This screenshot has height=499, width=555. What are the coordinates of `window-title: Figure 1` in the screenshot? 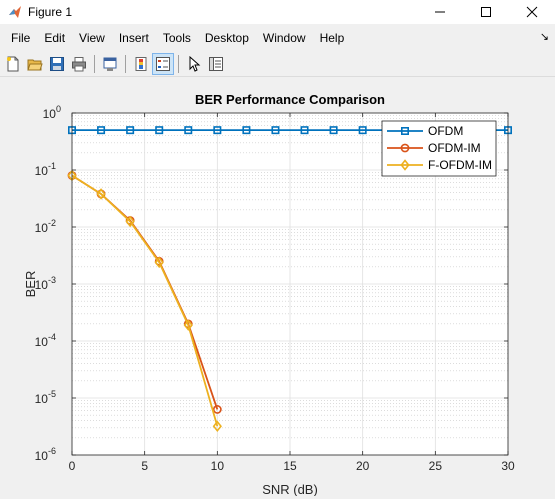 It's located at (50, 12).